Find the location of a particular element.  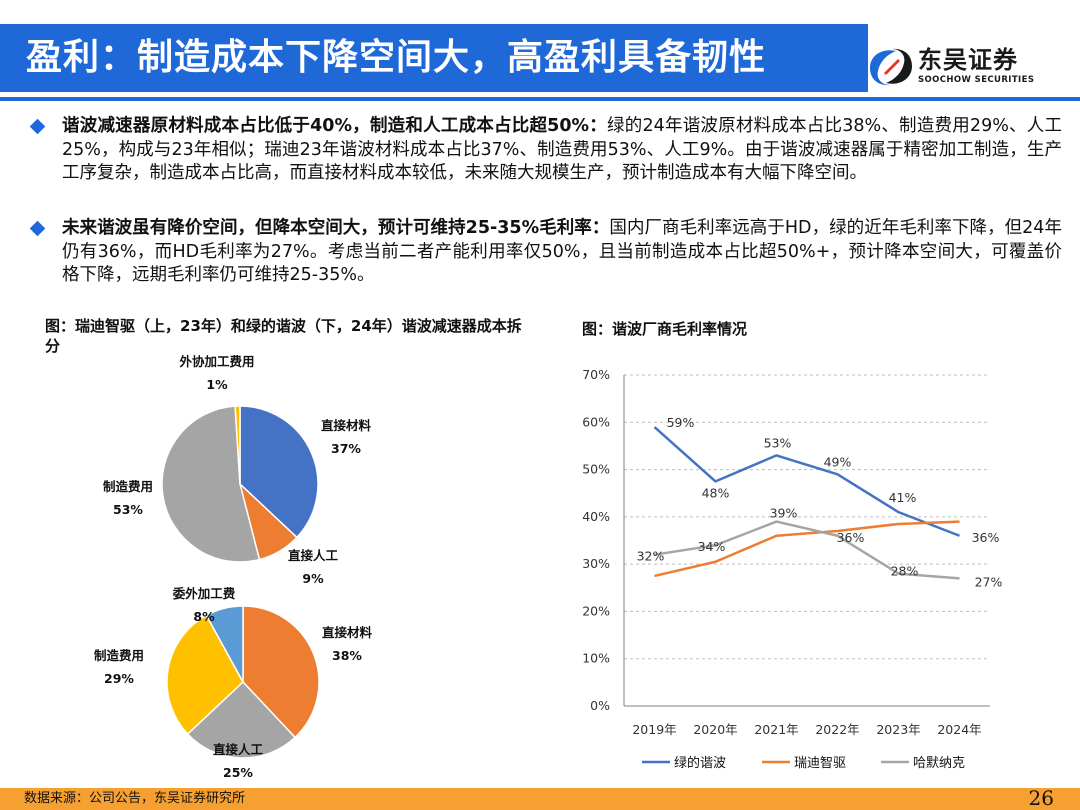

pie-slice-value: 29% is located at coordinates (119, 678).